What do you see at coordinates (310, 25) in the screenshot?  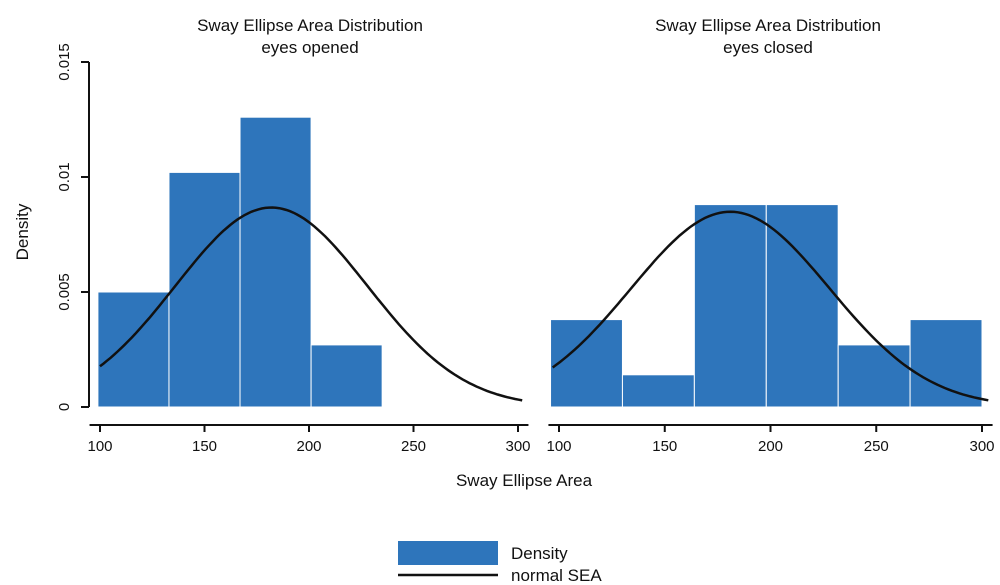 I see `panel-title-left: Sway Ellipse Area Distribution` at bounding box center [310, 25].